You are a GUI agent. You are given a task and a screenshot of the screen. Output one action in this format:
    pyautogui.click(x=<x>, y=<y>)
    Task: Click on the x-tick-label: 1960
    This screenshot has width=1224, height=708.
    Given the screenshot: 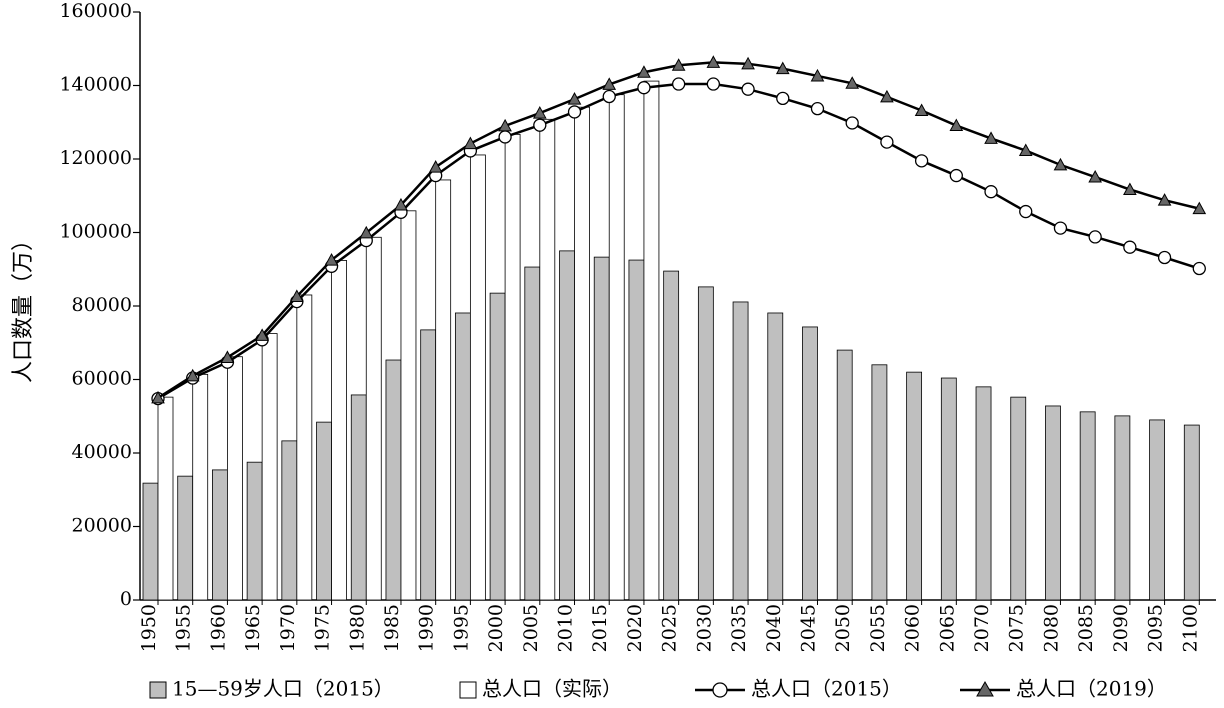 What is the action you would take?
    pyautogui.click(x=218, y=628)
    